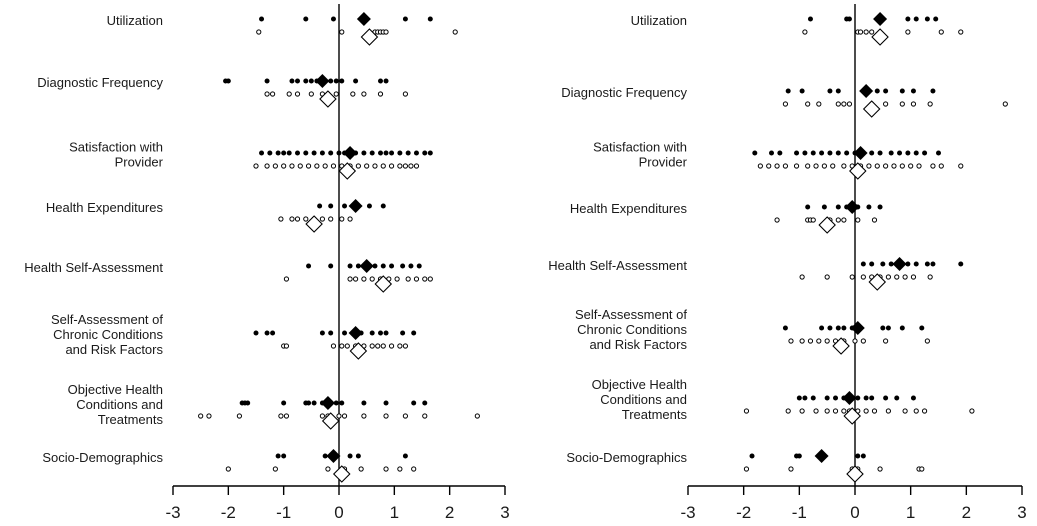 The width and height of the screenshot is (1037, 526). Describe the element at coordinates (799, 512) in the screenshot. I see `x-tick-label: -1` at that location.